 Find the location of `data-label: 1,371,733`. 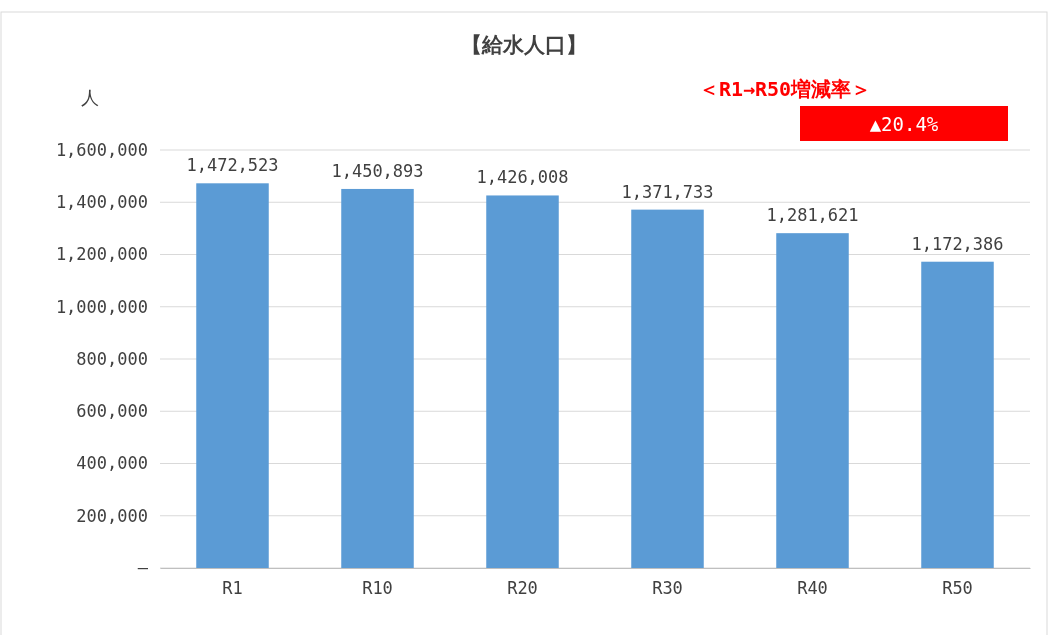

data-label: 1,371,733 is located at coordinates (667, 191).